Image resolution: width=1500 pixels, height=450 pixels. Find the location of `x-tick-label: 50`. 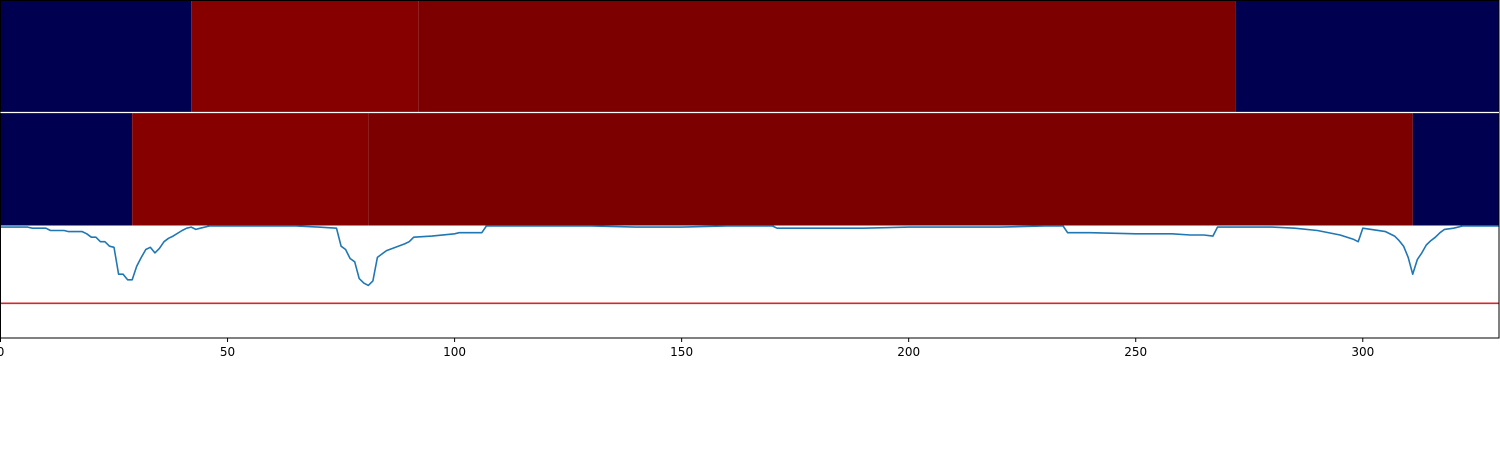

x-tick-label: 50 is located at coordinates (227, 352).